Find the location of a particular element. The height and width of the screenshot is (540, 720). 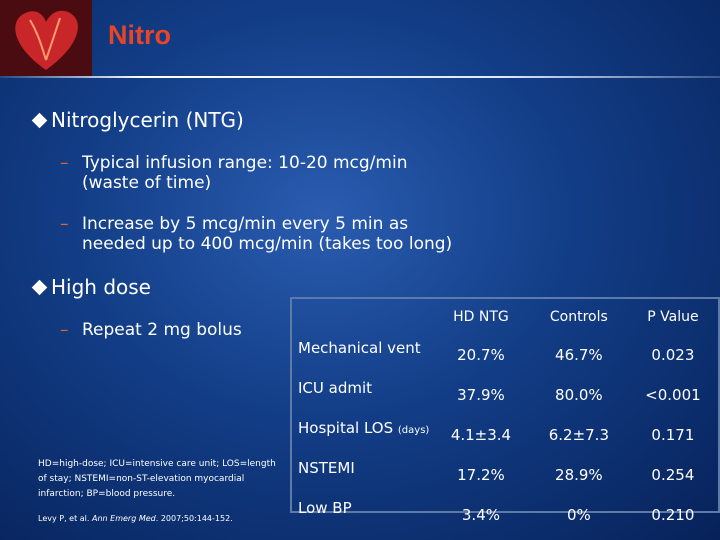

row-label: ICU admit is located at coordinates (335, 388).